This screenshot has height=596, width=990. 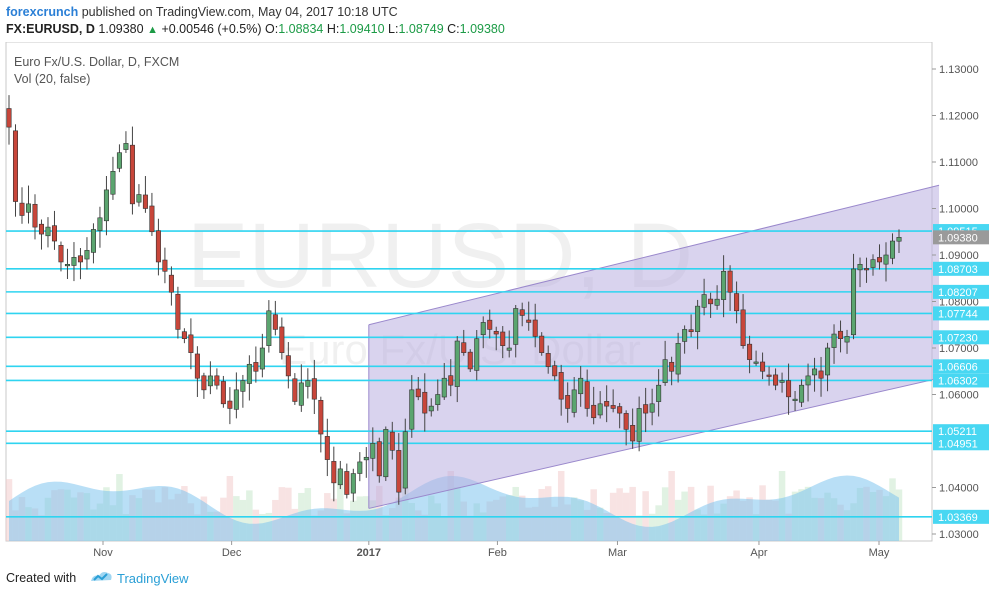 What do you see at coordinates (959, 117) in the screenshot?
I see `y-tick-label: 1.12000` at bounding box center [959, 117].